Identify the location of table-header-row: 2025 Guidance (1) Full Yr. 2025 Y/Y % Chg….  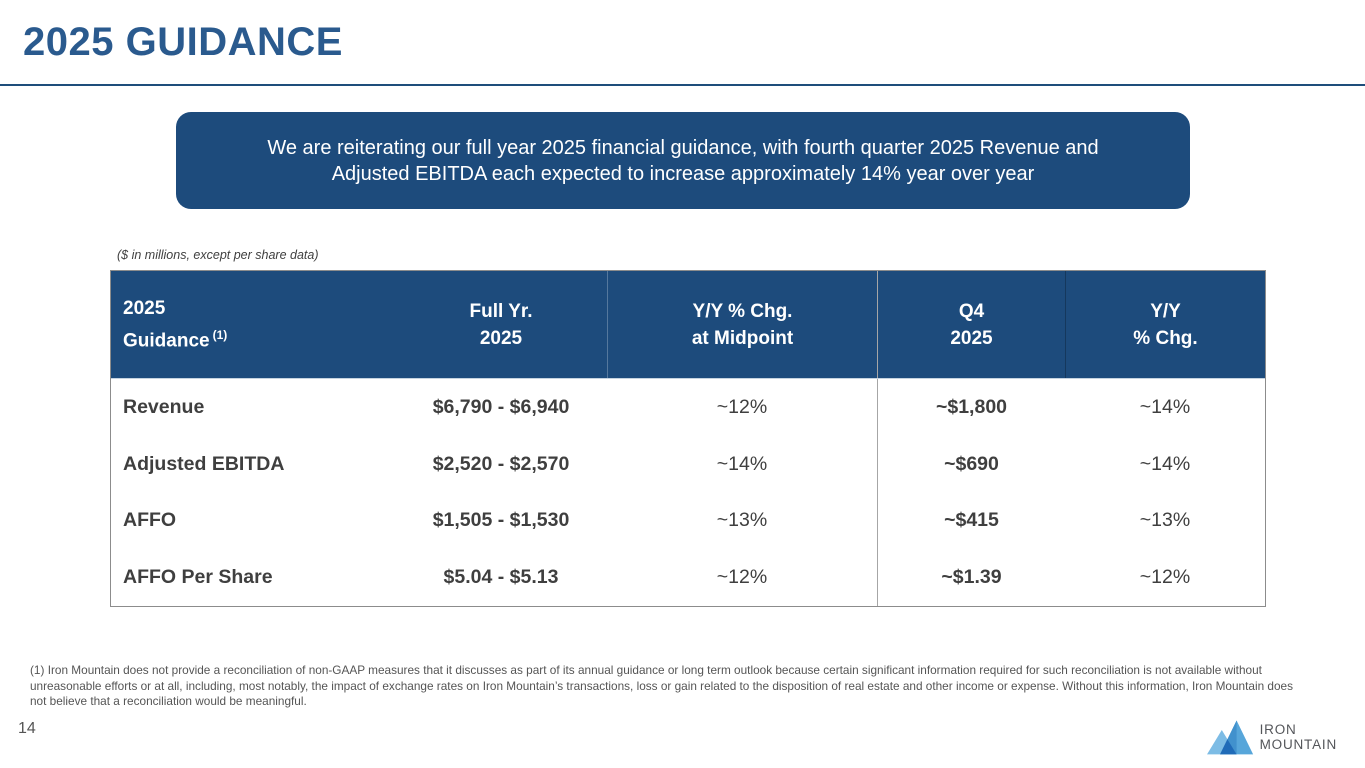
(688, 325).